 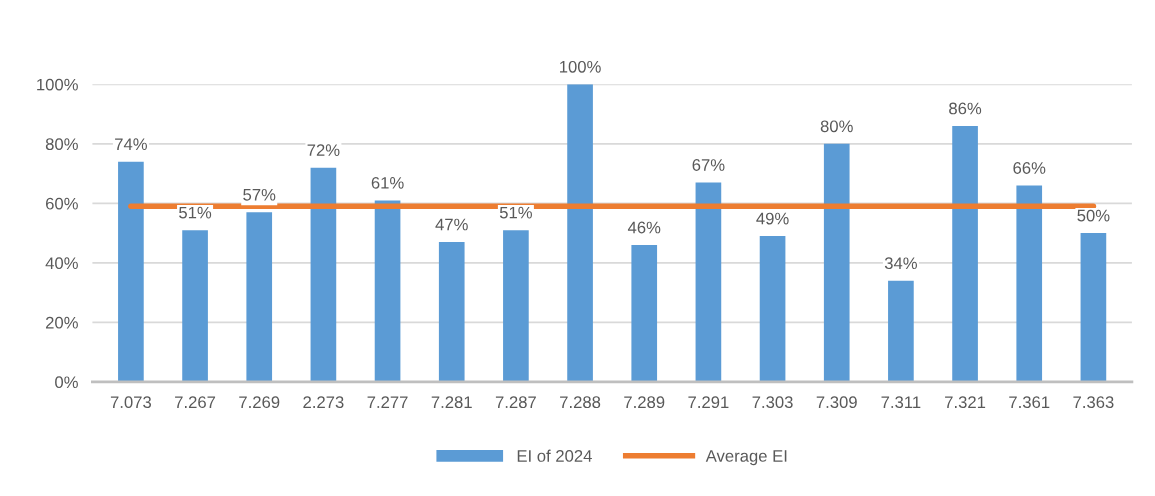 What do you see at coordinates (580, 402) in the screenshot?
I see `x-tick-label: 7.288` at bounding box center [580, 402].